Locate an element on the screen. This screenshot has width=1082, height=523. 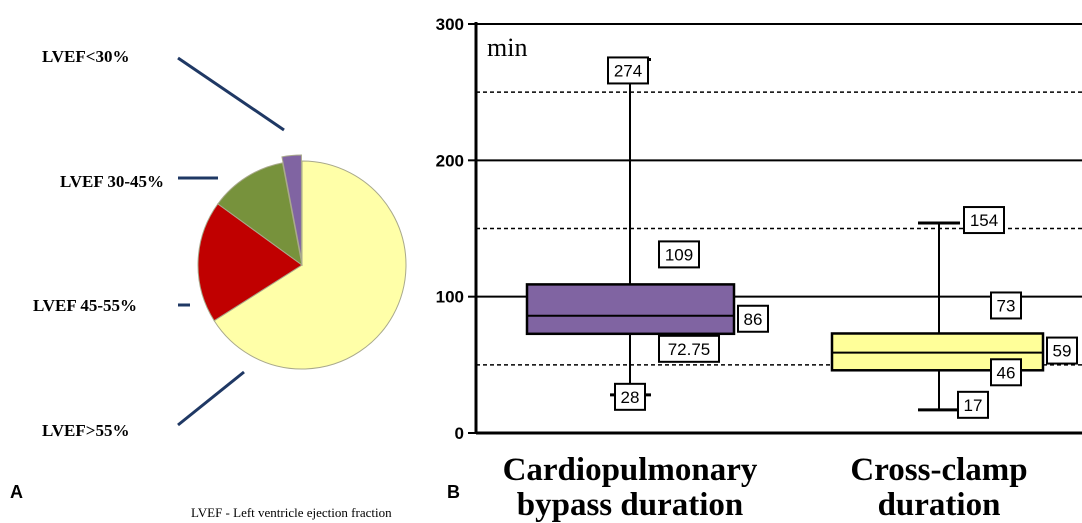
panel-b-letter: B is located at coordinates (453, 492).